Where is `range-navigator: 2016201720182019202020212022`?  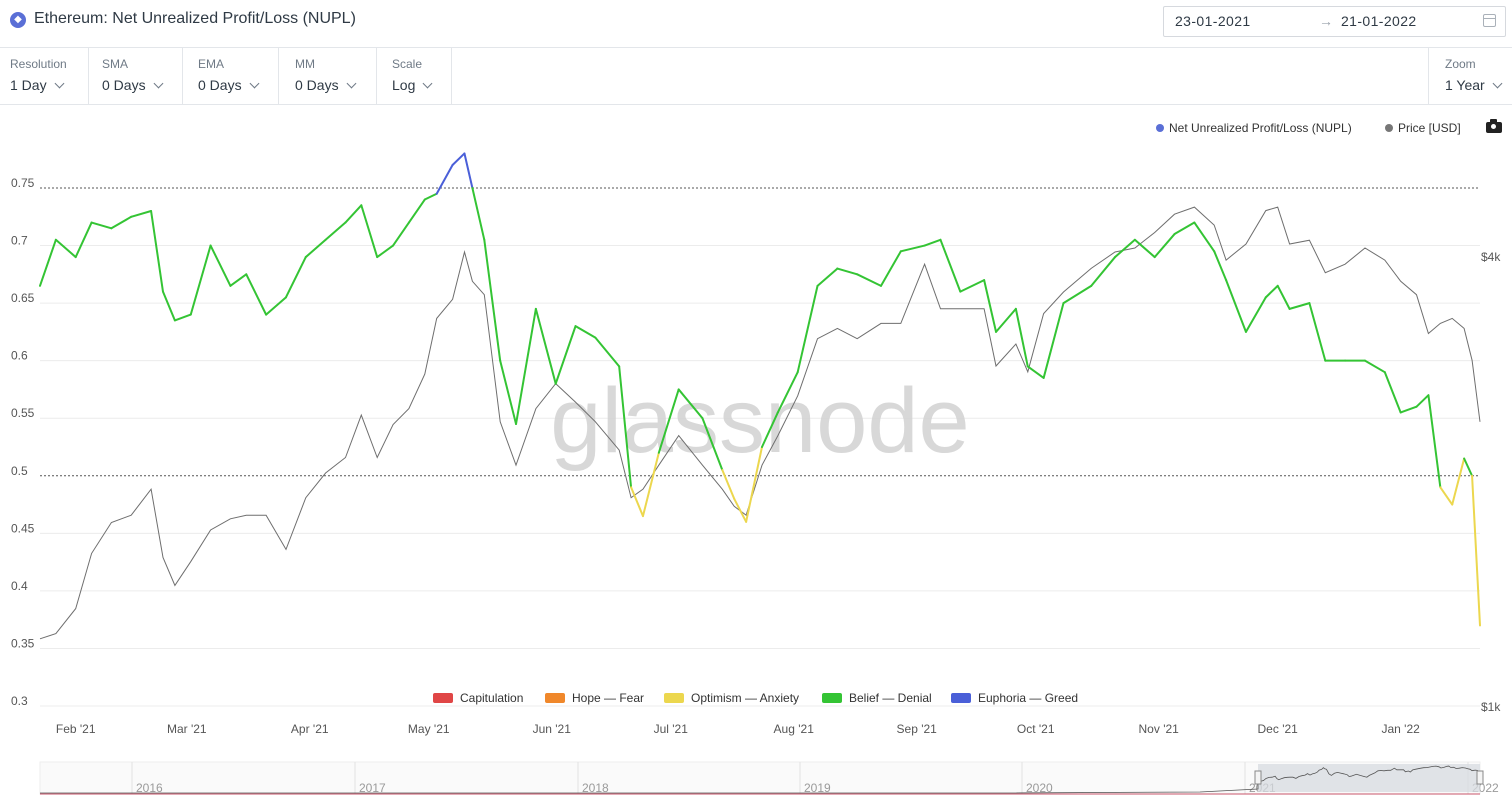
range-navigator: 2016201720182019202020212022 is located at coordinates (769, 778).